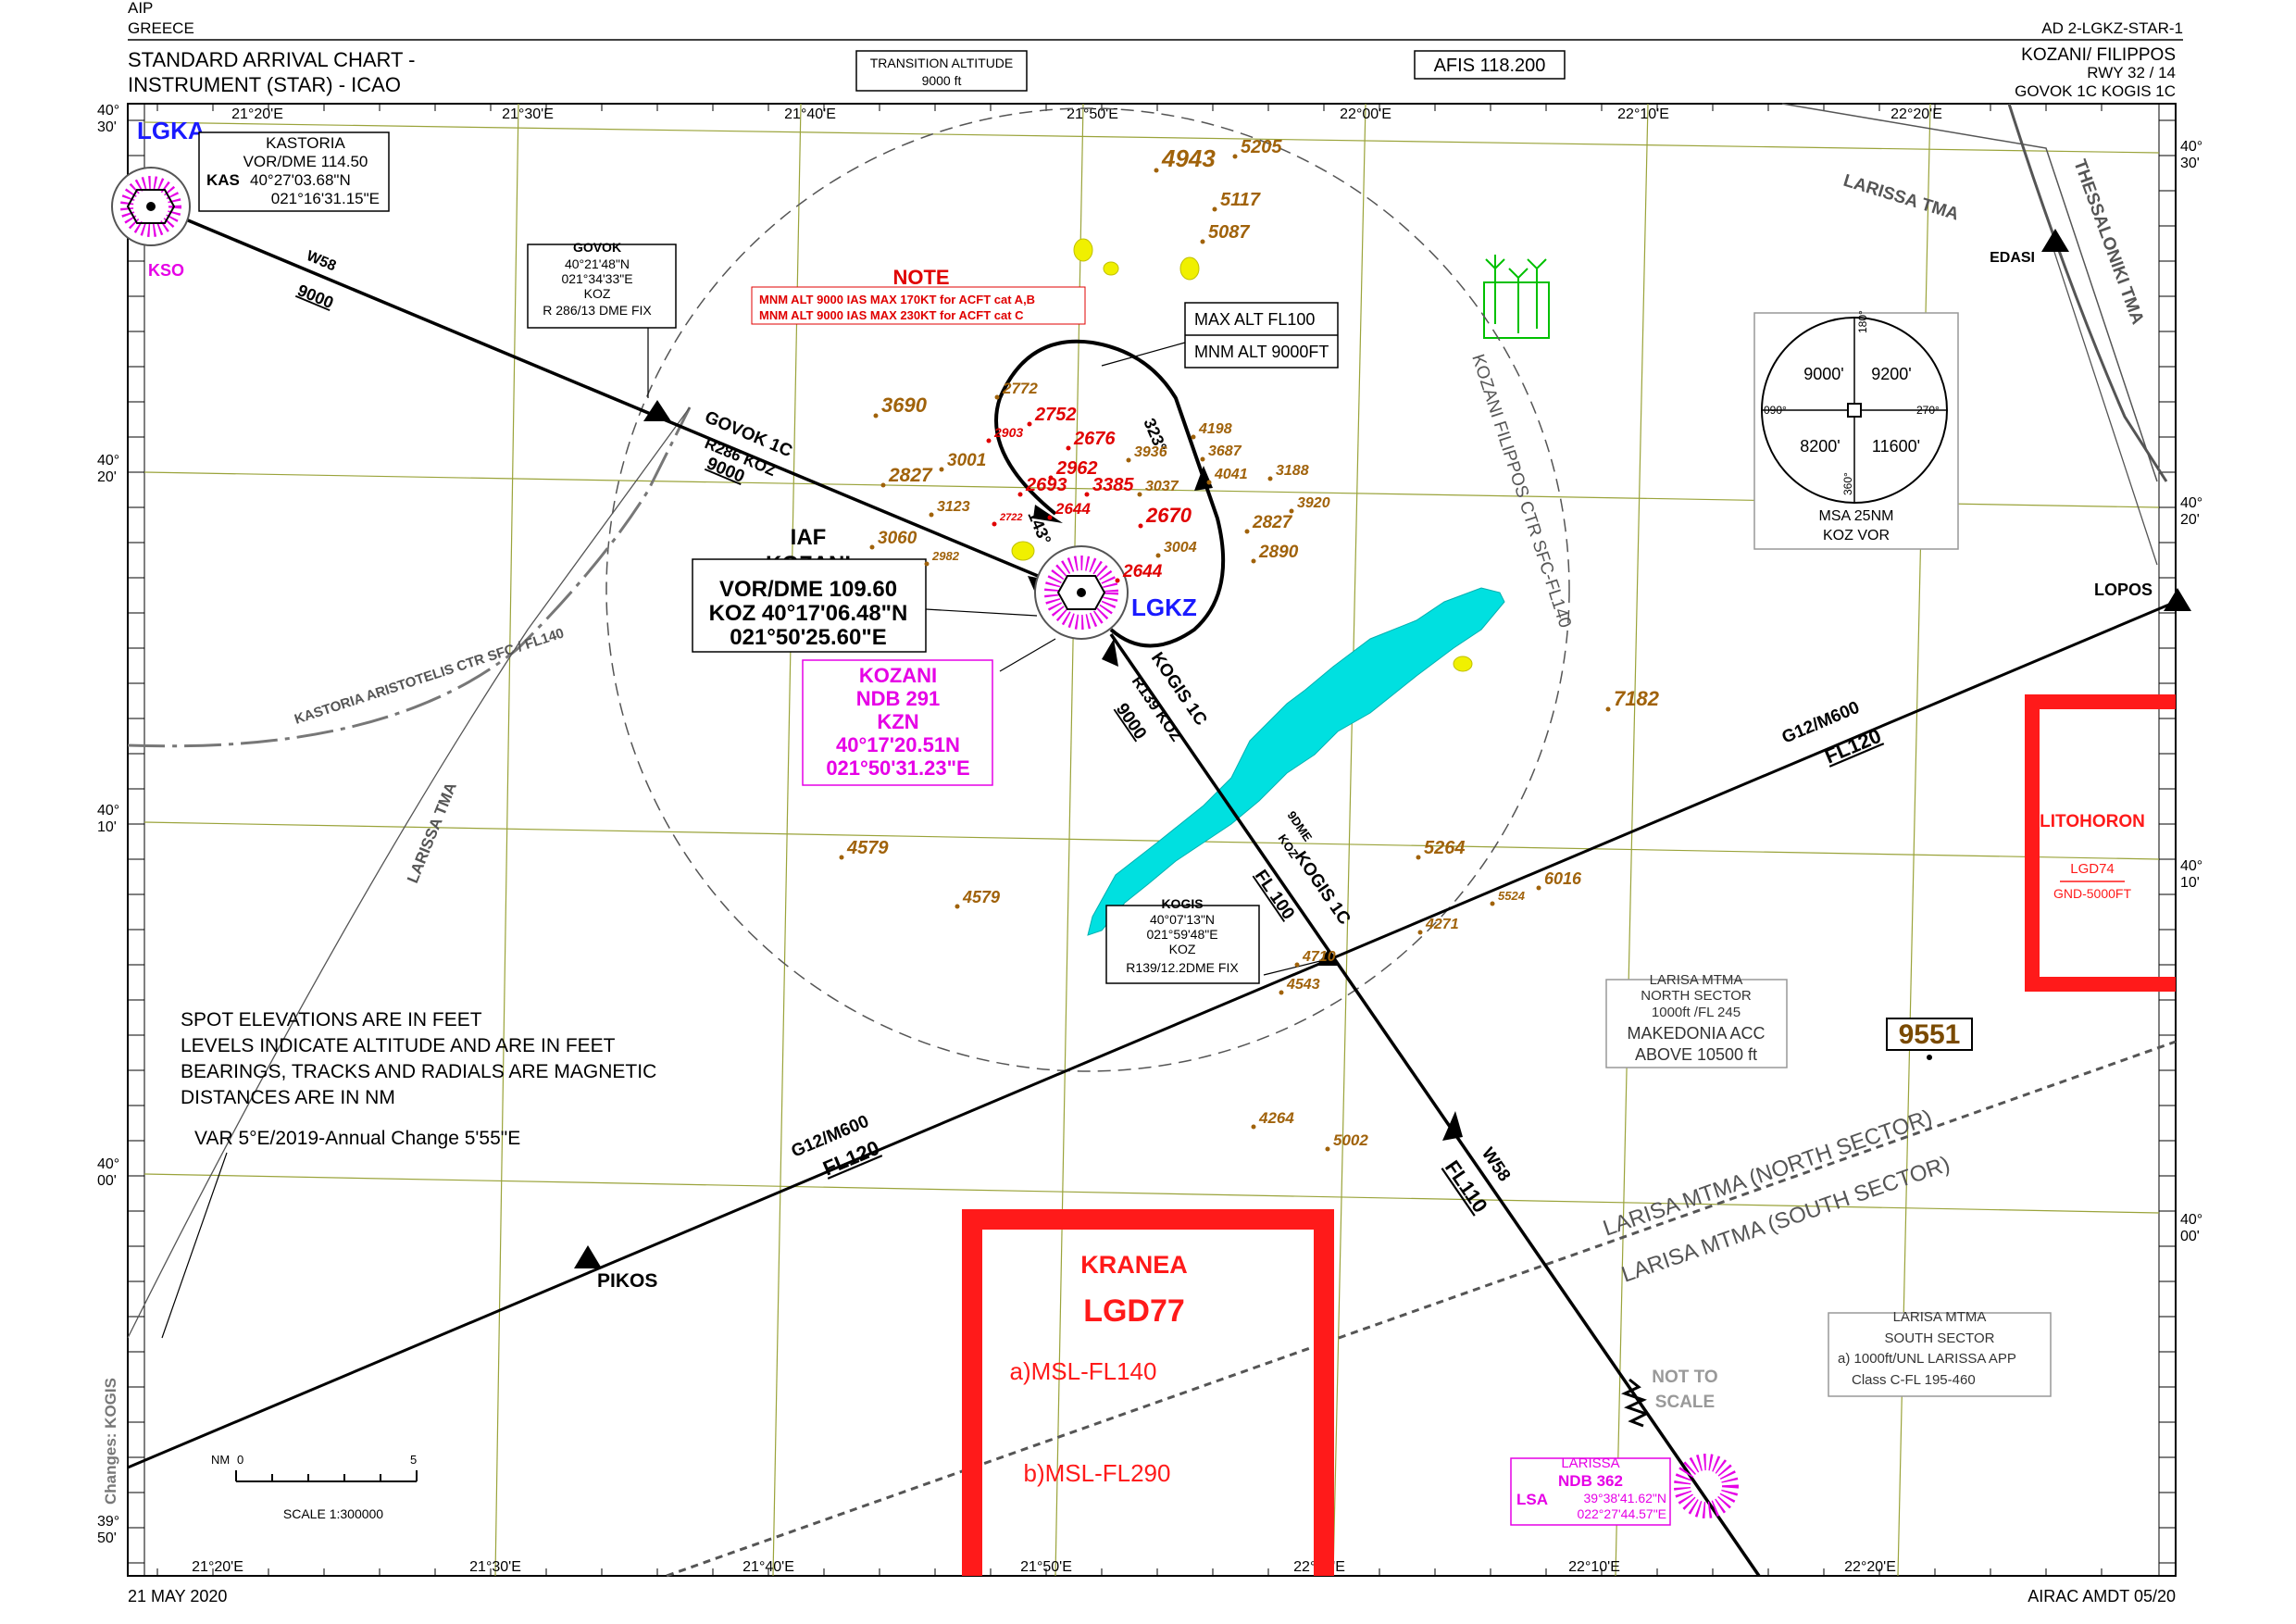  Describe the element at coordinates (1854, 410) in the screenshot. I see `koz-vor-icon` at that location.